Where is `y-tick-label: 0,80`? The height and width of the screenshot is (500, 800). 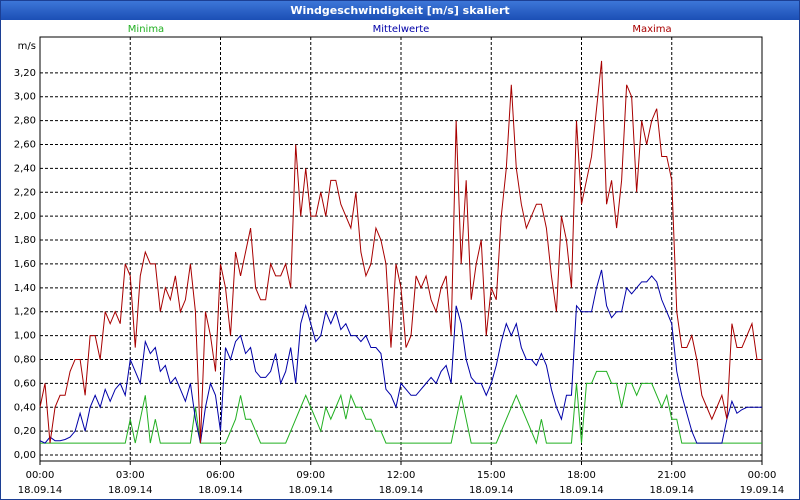
y-tick-label: 0,80 is located at coordinates (25, 359).